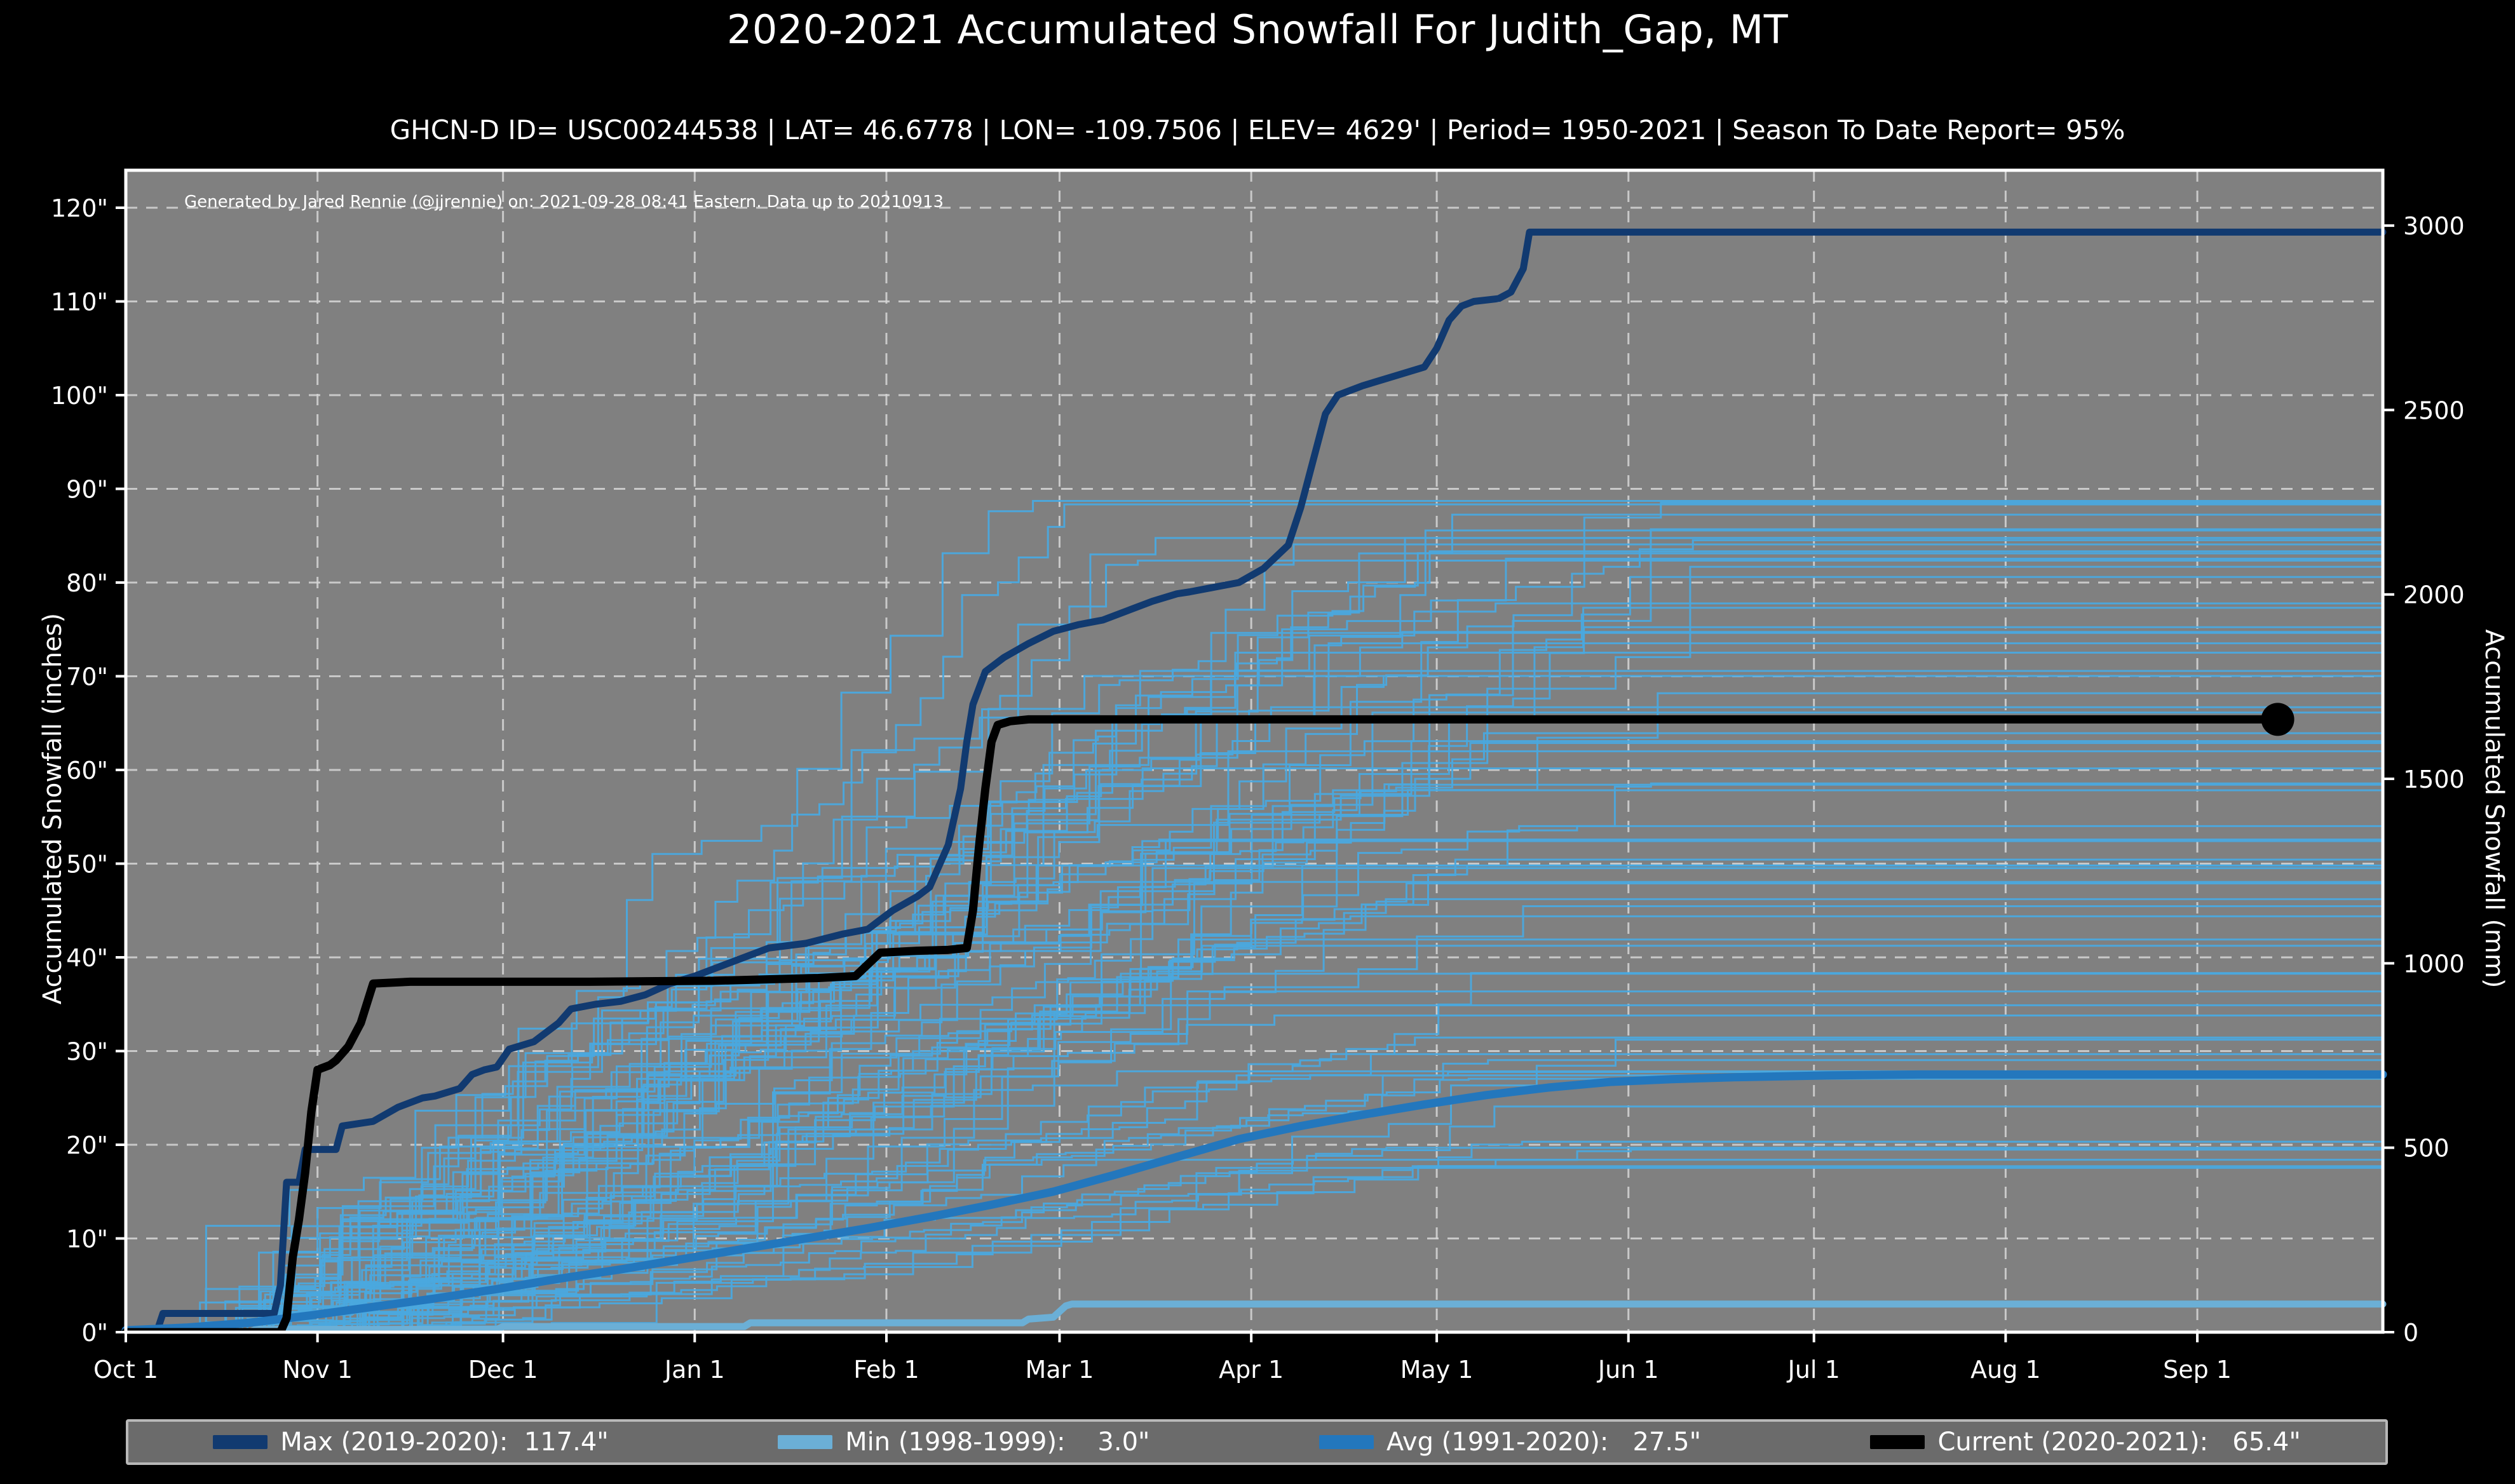  I want to click on legend-label-avg: Avg (1991-2020): 27.5", so click(1543, 1442).